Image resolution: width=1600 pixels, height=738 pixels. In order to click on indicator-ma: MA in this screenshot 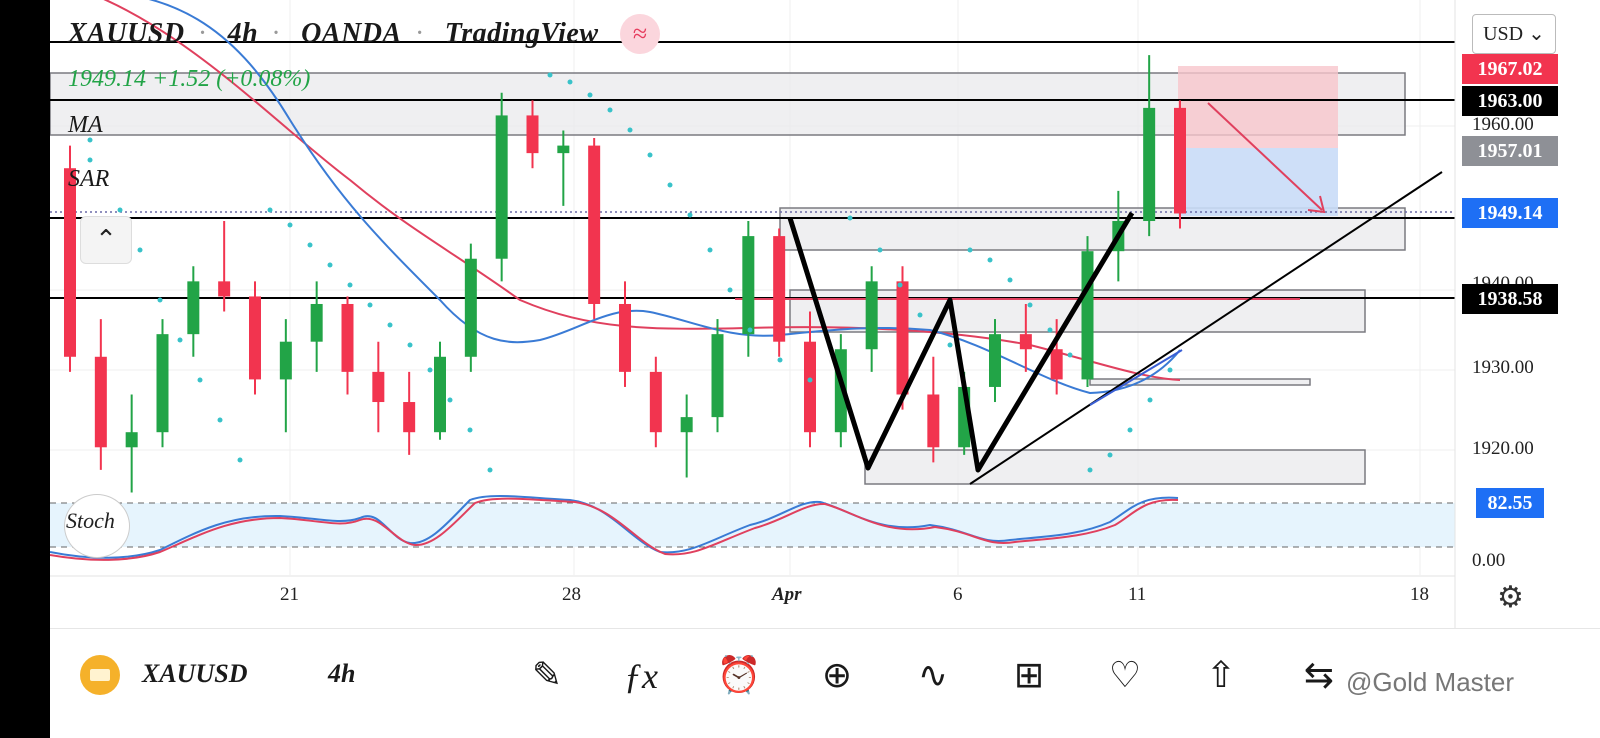, I will do `click(85, 125)`.